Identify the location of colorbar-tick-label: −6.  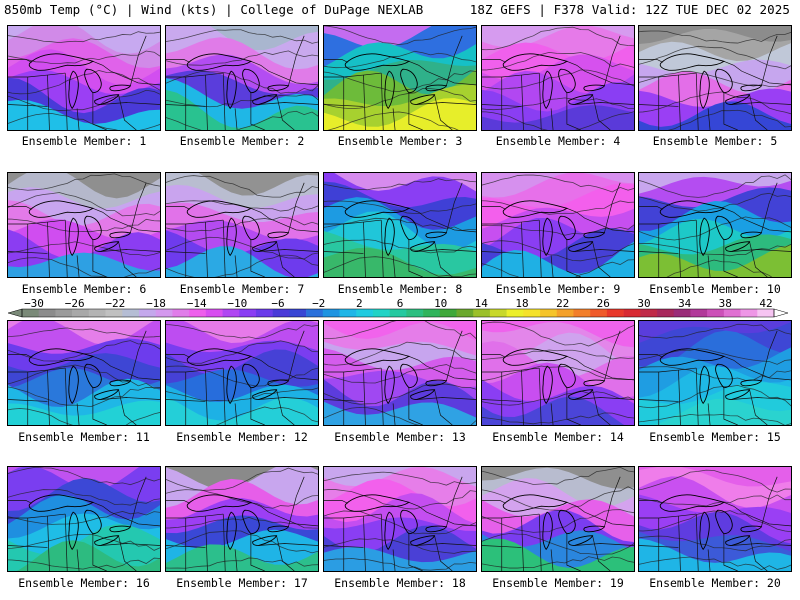
(277, 303).